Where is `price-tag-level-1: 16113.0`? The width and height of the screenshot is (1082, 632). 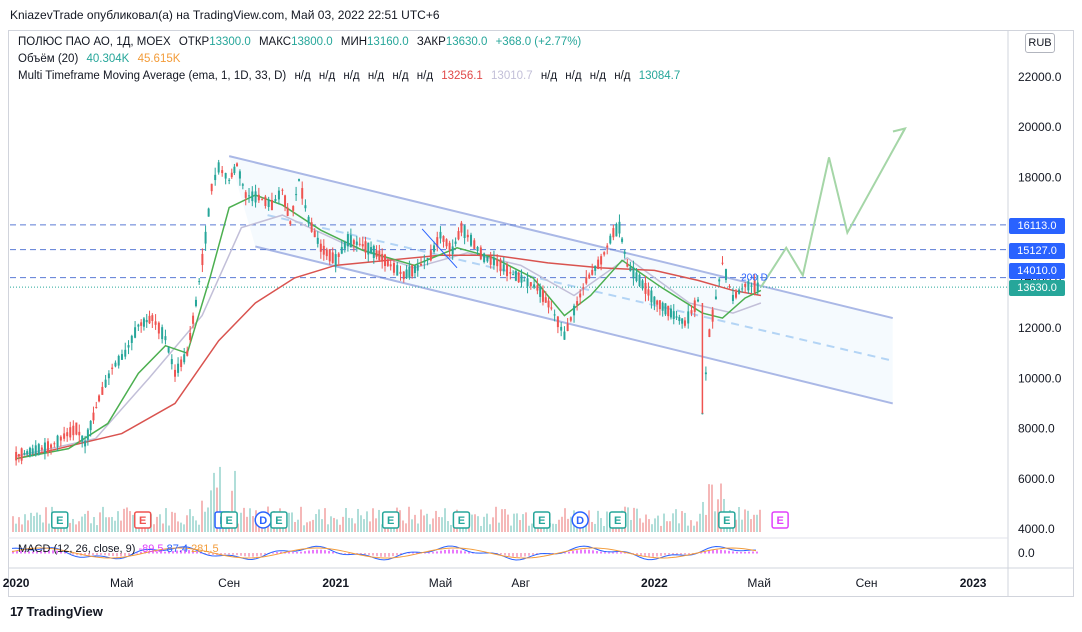
price-tag-level-1: 16113.0 is located at coordinates (1037, 226).